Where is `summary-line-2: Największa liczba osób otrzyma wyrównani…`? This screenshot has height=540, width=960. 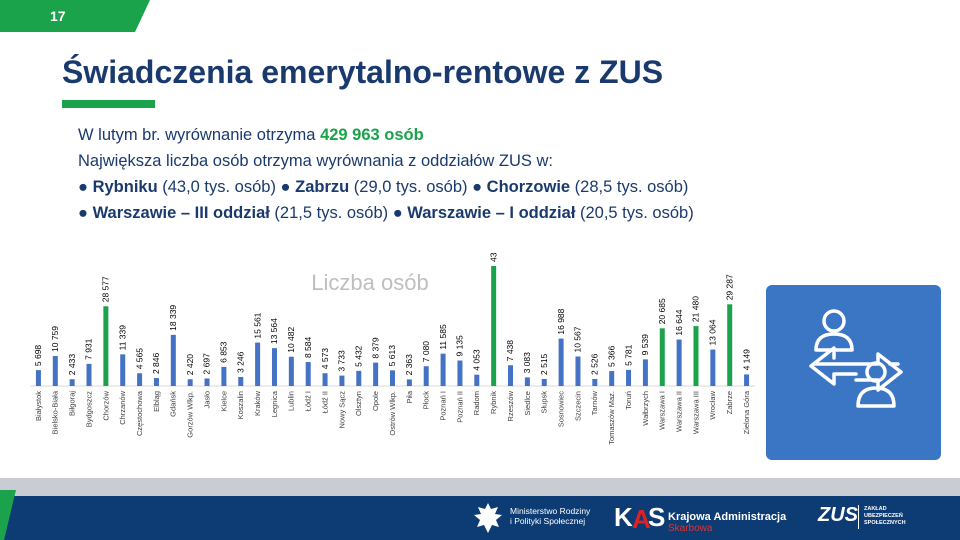
summary-line-2: Największa liczba osób otrzyma wyrównani… is located at coordinates (316, 161).